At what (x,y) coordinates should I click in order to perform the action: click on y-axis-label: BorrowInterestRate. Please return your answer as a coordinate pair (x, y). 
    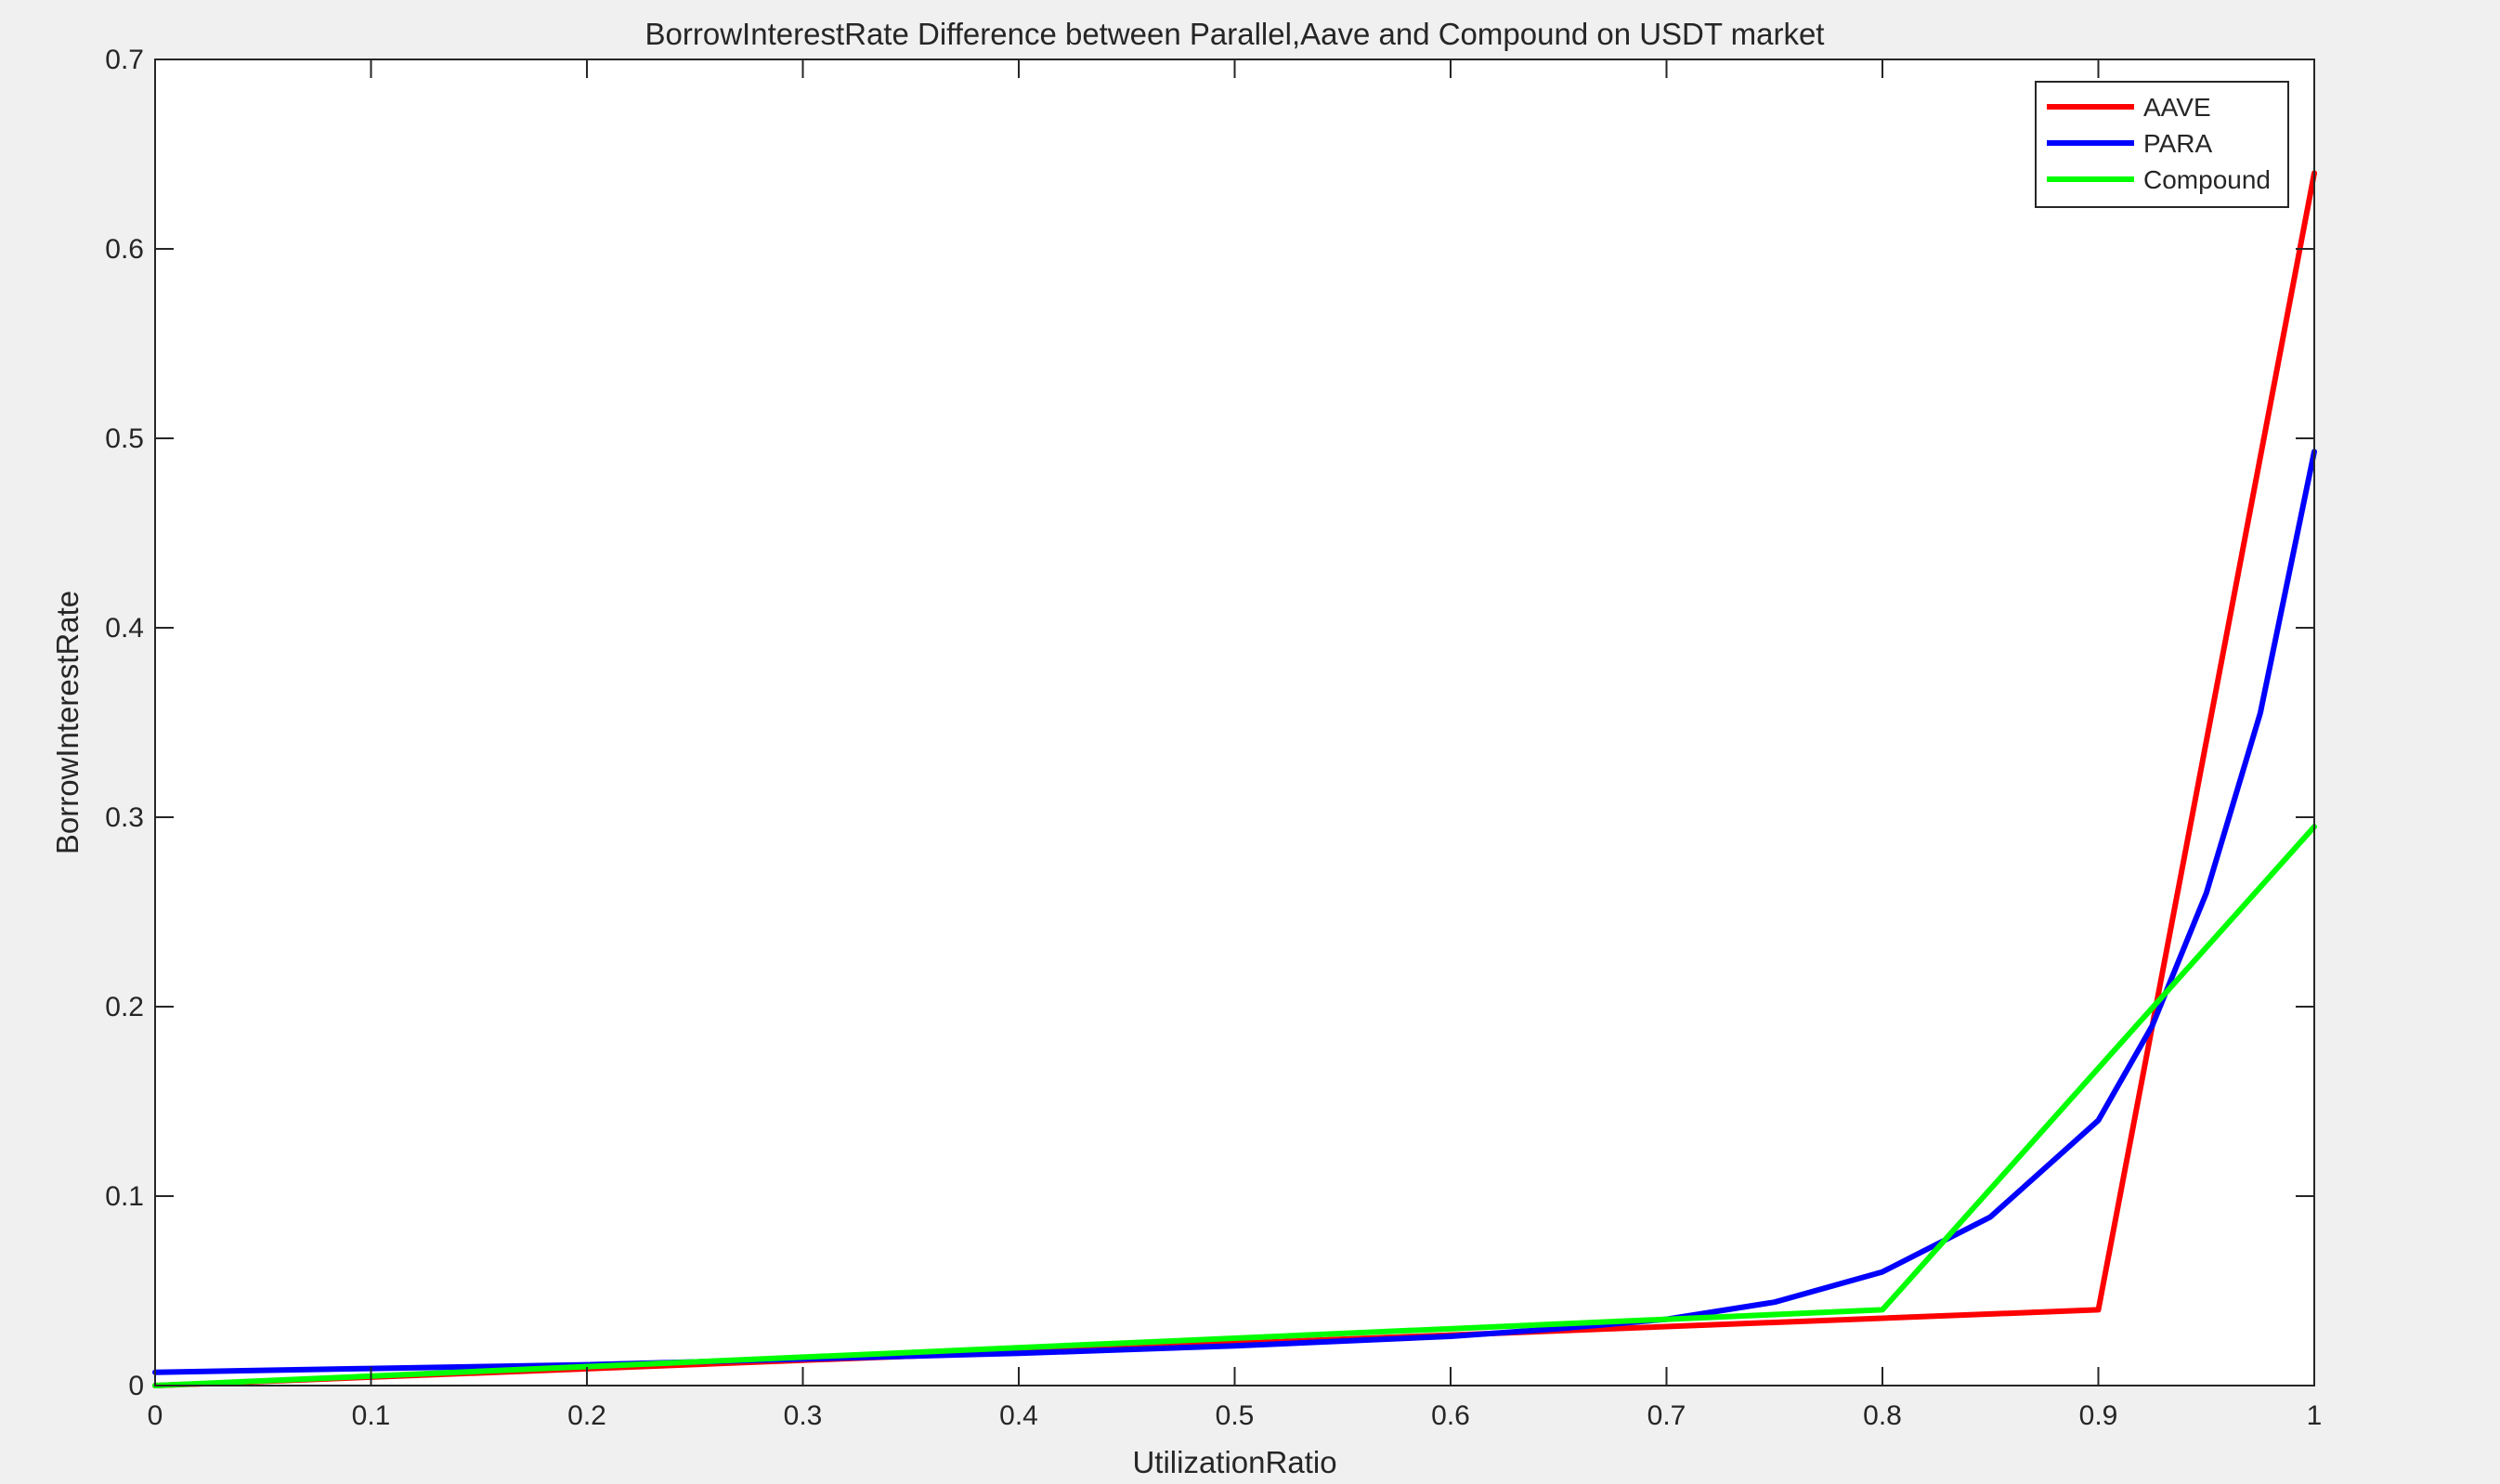
    Looking at the image, I should click on (67, 722).